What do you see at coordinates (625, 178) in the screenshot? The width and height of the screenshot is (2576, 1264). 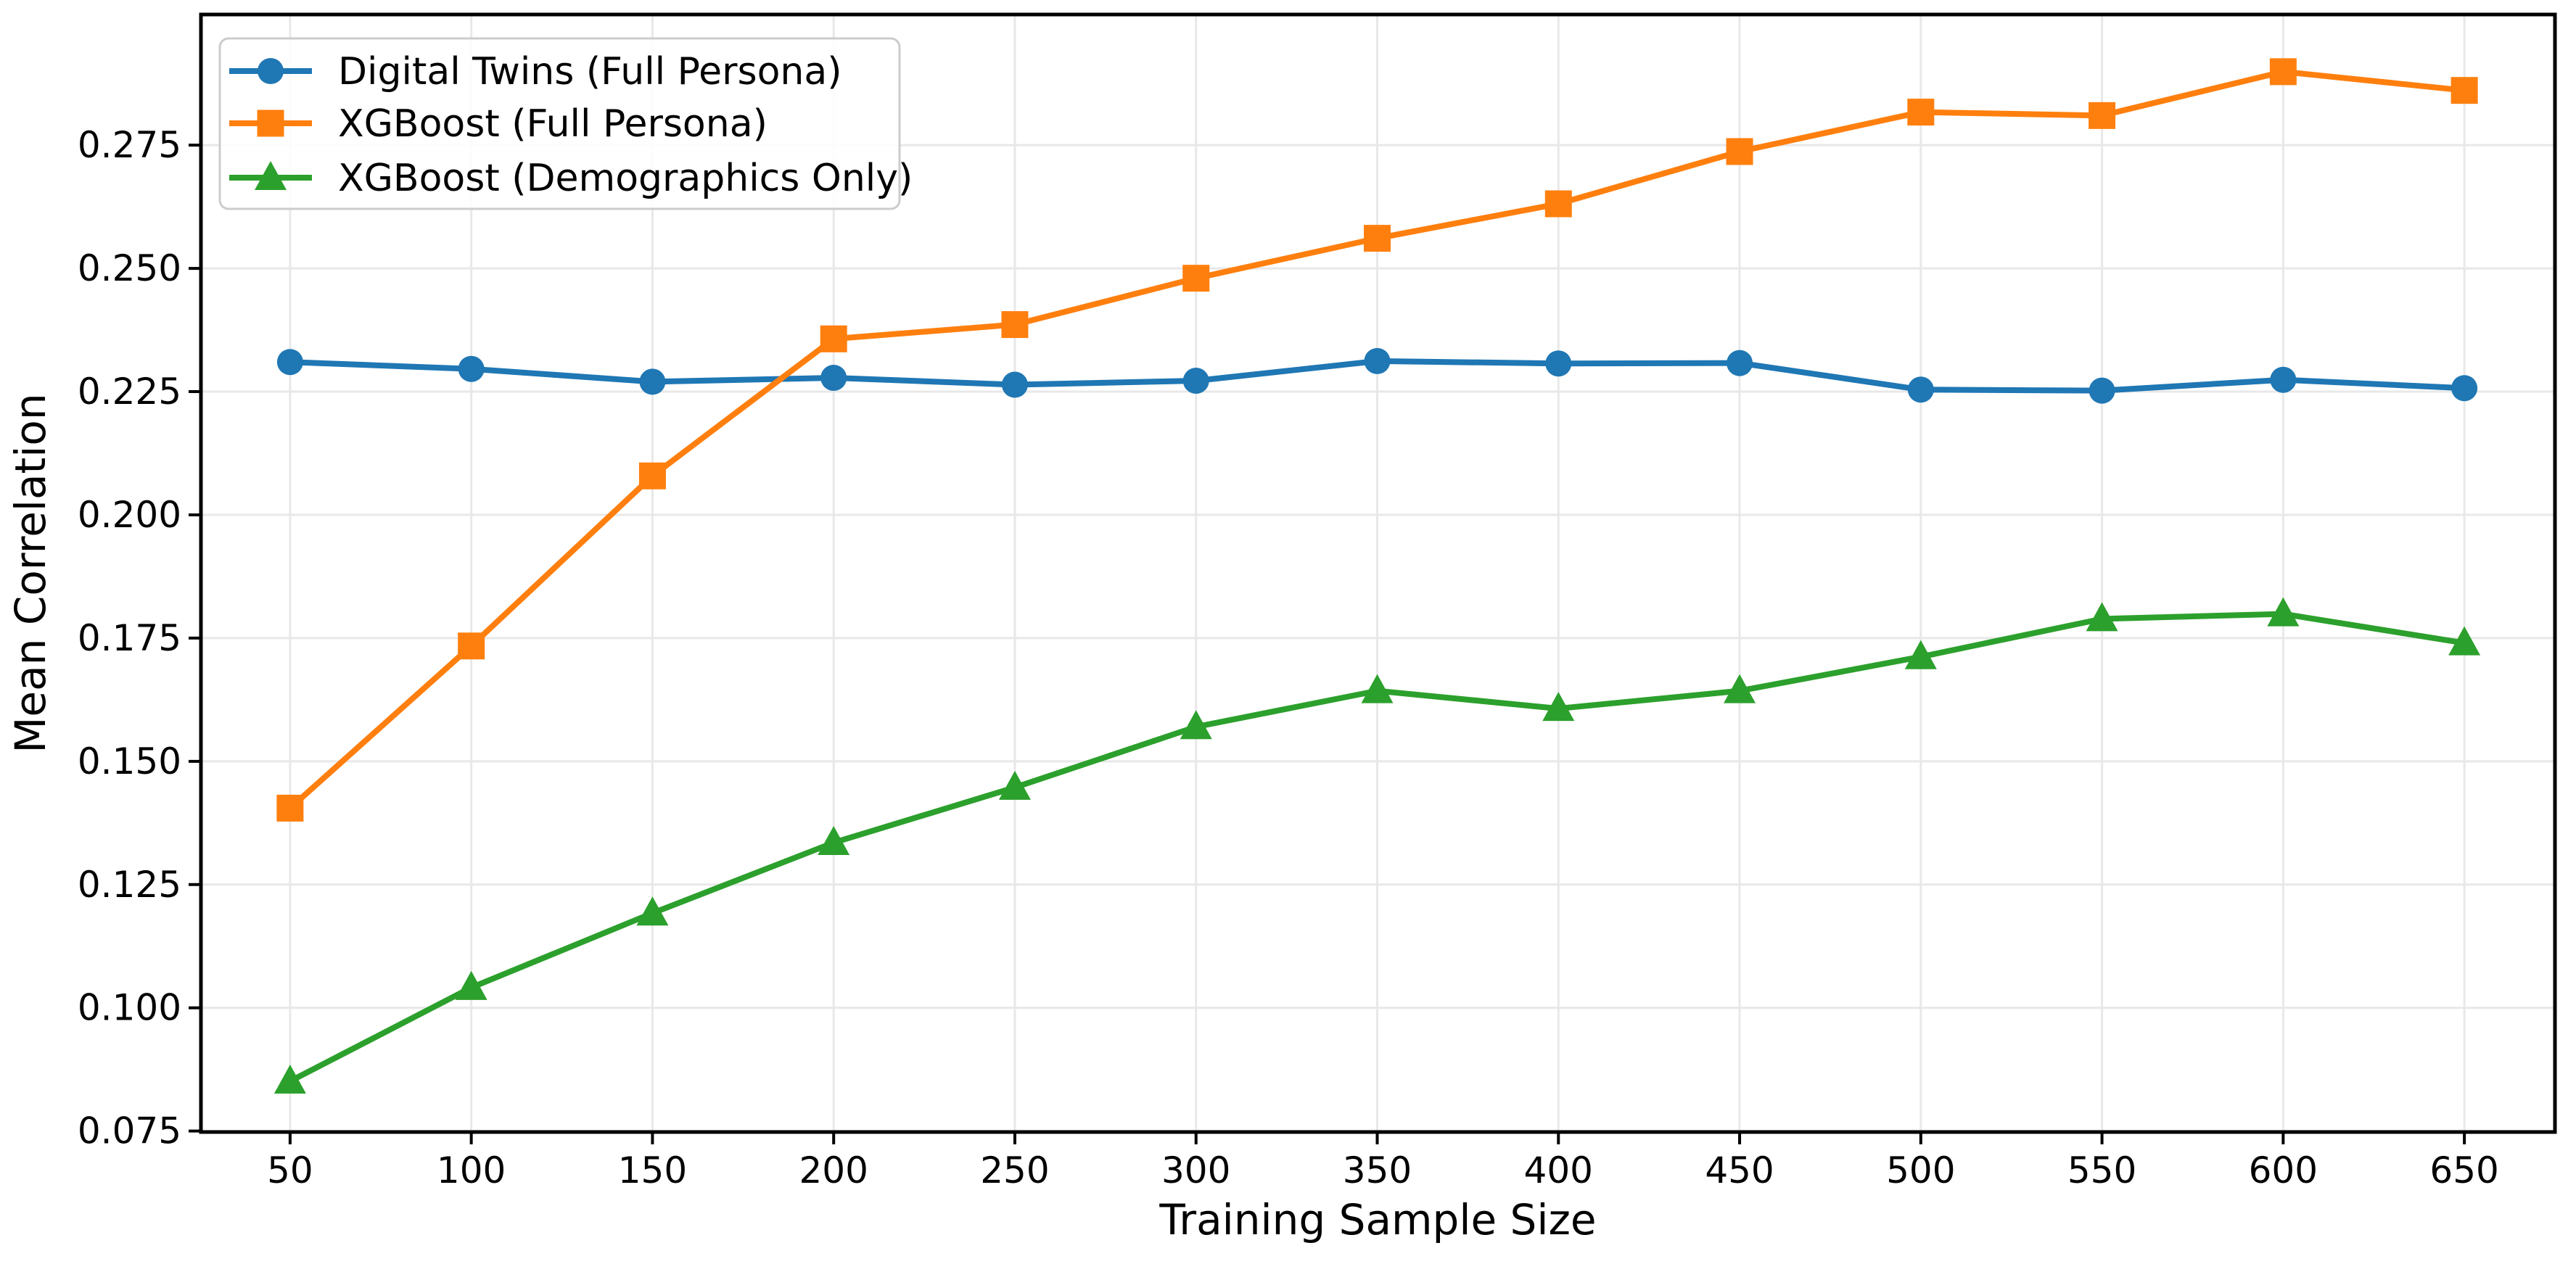 I see `legend-item-label: XGBoost (Demographics Only)` at bounding box center [625, 178].